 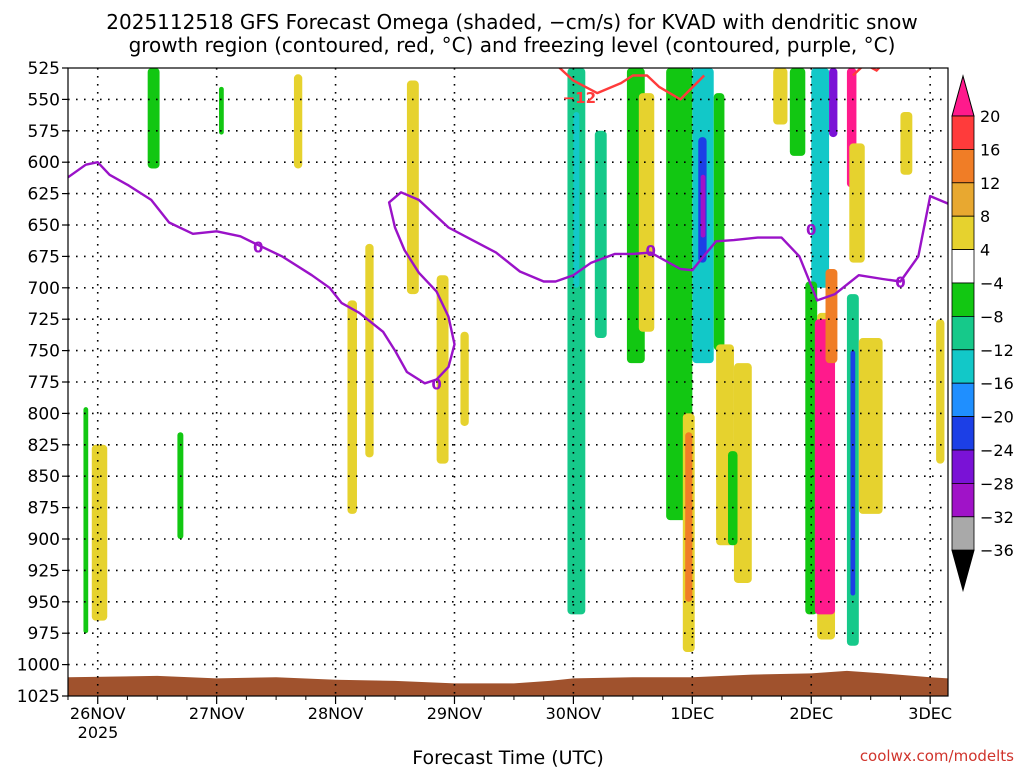 I want to click on colorbar-label-4: 4, so click(x=985, y=250).